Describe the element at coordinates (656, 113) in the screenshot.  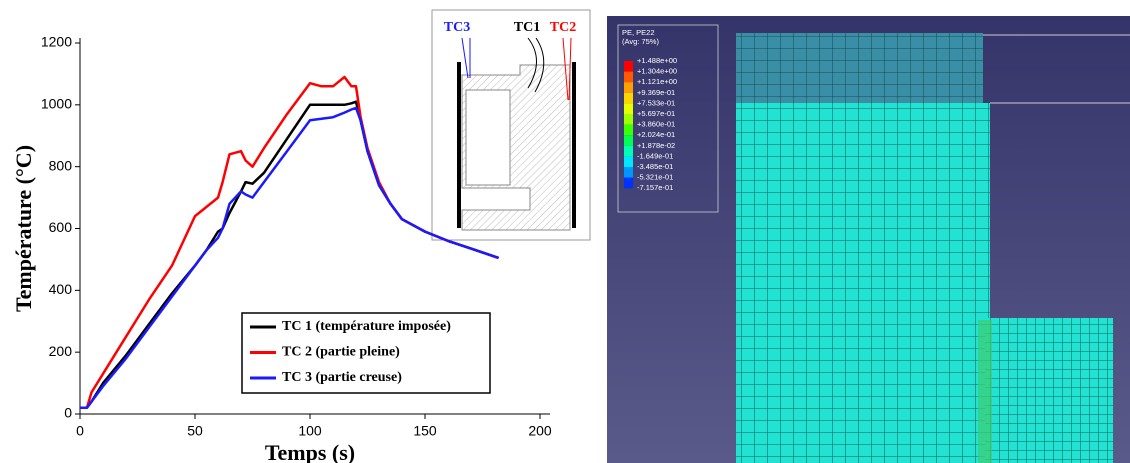
I see `fem-legend-value: +5.697e-01` at that location.